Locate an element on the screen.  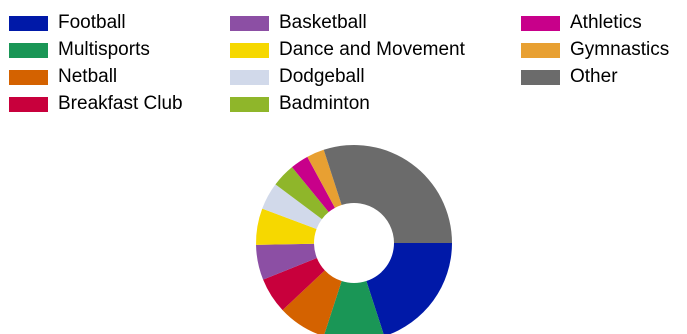
donut-slice-badminton is located at coordinates (302, 193).